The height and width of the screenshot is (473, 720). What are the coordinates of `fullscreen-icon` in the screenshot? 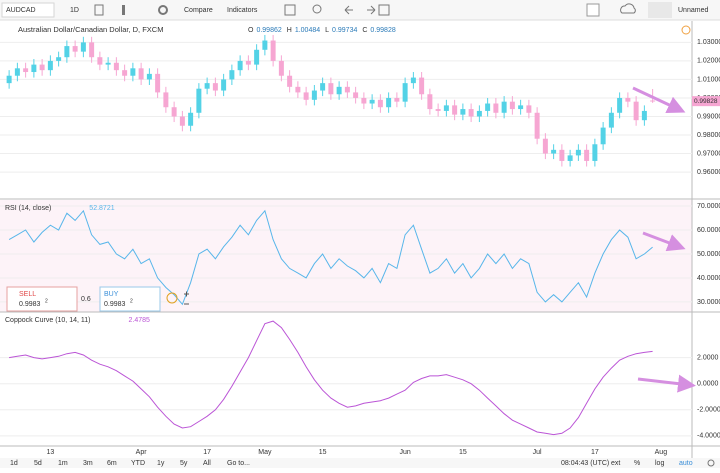 It's located at (384, 10).